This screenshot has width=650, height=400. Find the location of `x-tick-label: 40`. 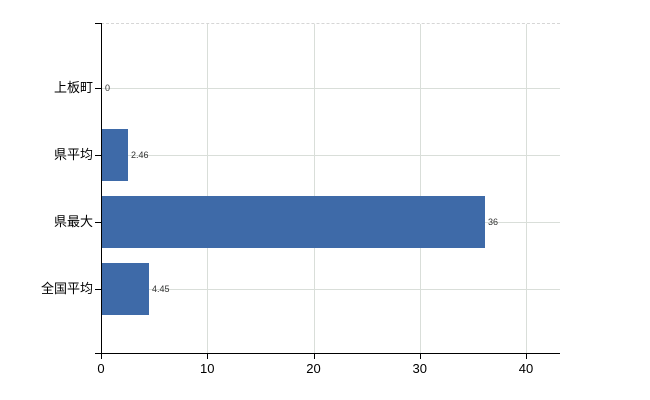

x-tick-label: 40 is located at coordinates (526, 368).